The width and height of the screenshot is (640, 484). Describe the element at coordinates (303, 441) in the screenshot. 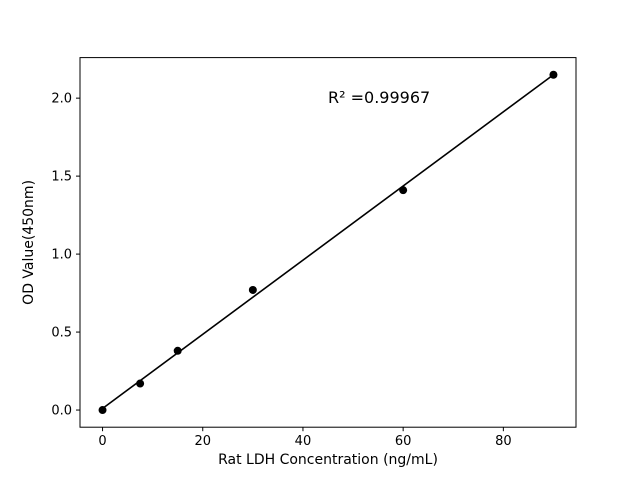

I see `x-tick-label: 40` at that location.